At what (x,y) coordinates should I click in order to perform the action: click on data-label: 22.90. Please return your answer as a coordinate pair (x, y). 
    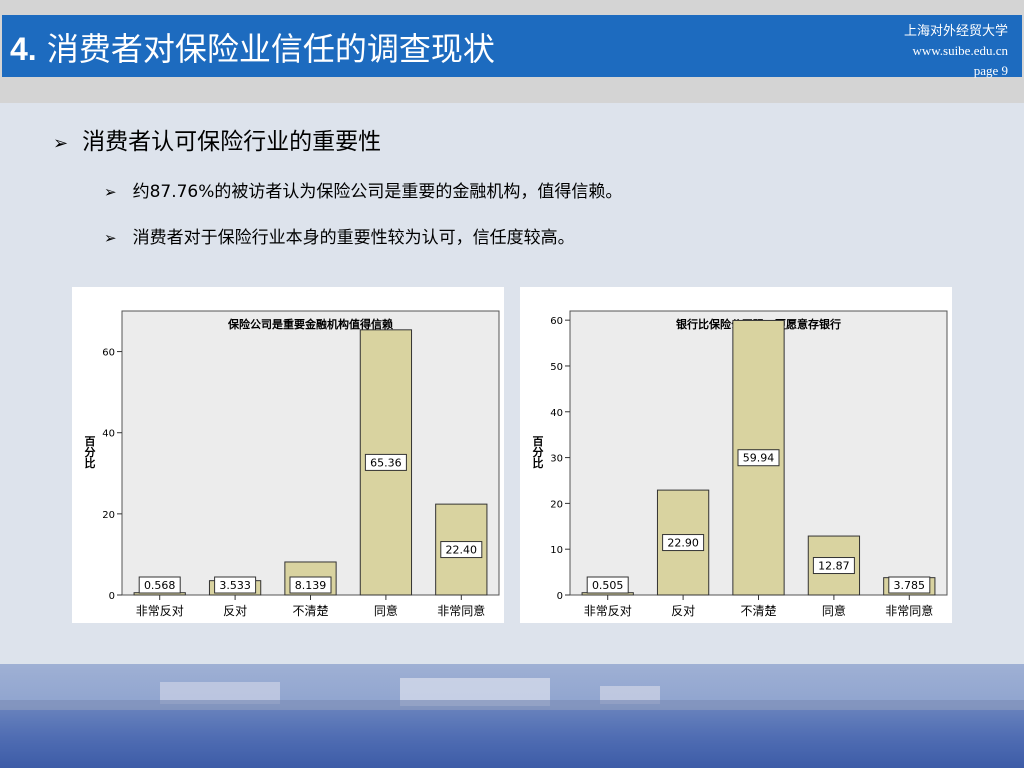
    Looking at the image, I should click on (683, 543).